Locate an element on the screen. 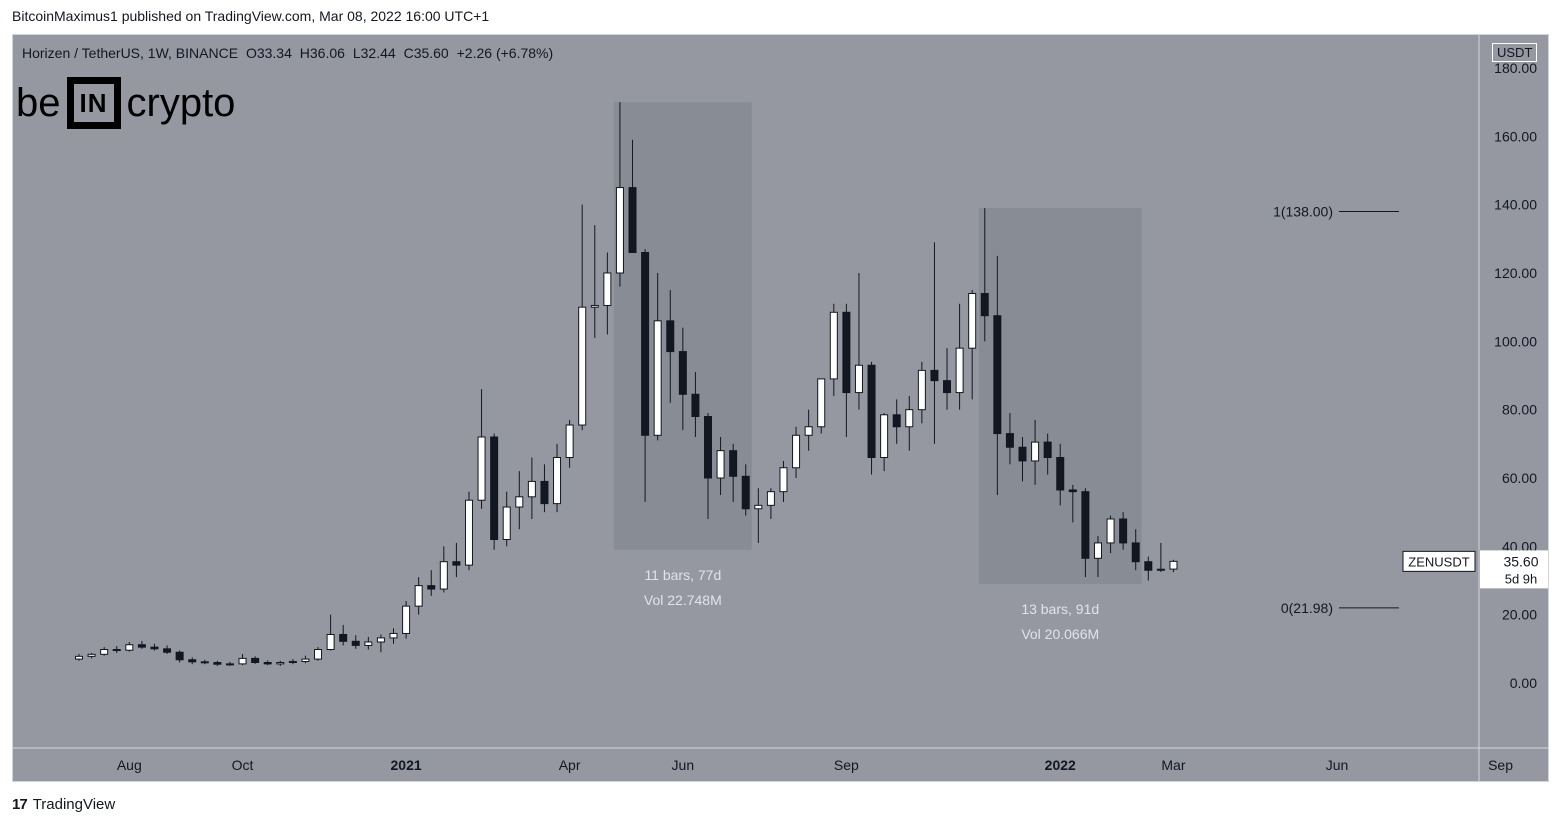  range-bars-label: 13 bars, 91d is located at coordinates (1060, 609).